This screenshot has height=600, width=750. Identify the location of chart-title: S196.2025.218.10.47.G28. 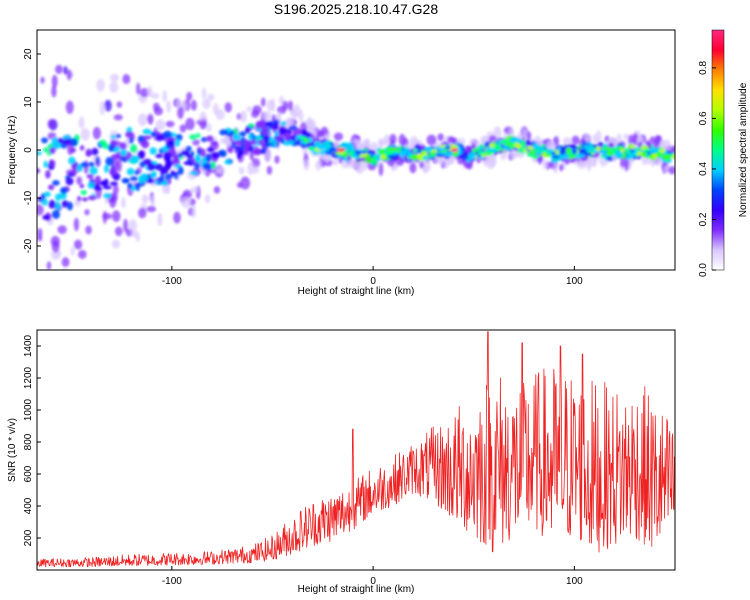
(356, 9).